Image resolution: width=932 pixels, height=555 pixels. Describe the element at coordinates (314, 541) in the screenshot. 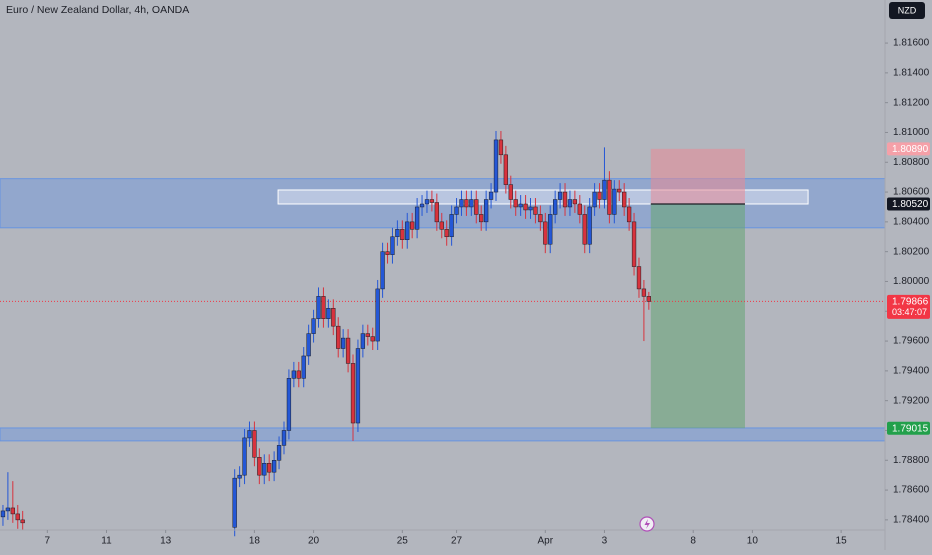

I see `x-tick-label: 20` at that location.